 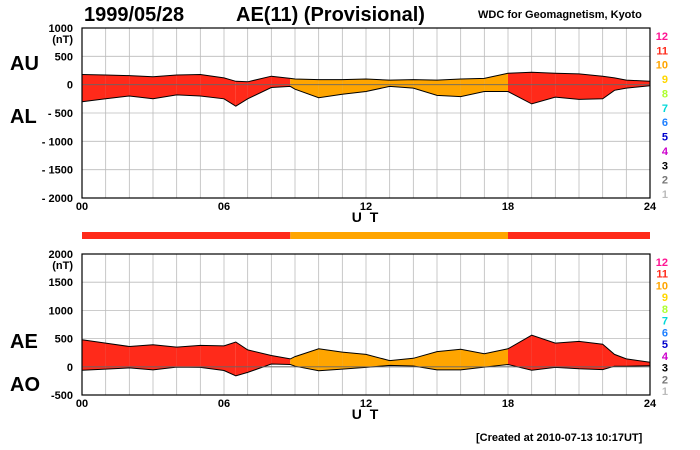 I want to click on series-line-ae, so click(x=366, y=348).